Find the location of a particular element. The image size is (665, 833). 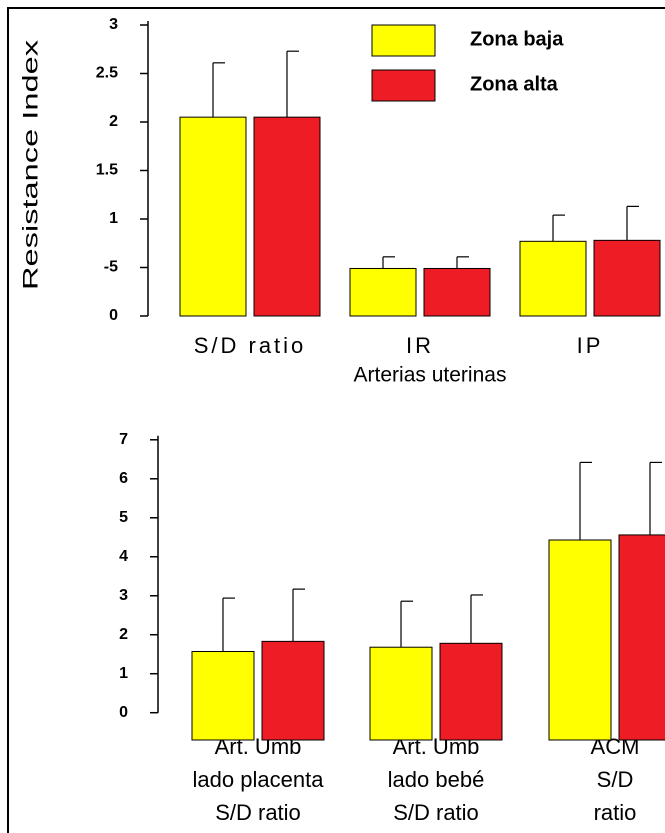

y-axis-label: Resistance Index is located at coordinates (31, 164).